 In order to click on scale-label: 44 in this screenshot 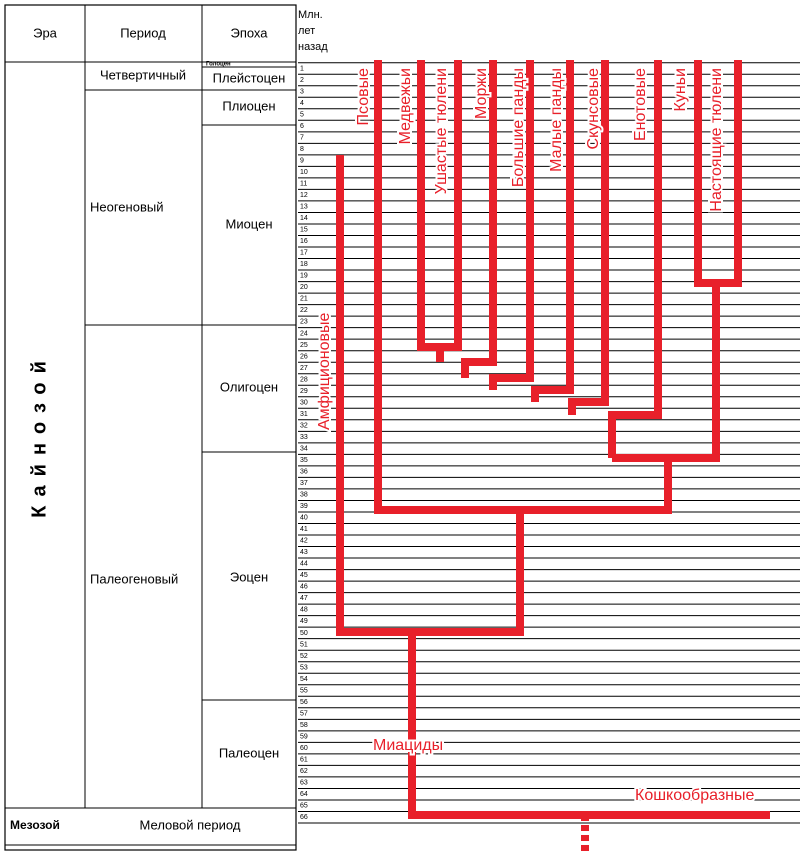, I will do `click(304, 564)`.